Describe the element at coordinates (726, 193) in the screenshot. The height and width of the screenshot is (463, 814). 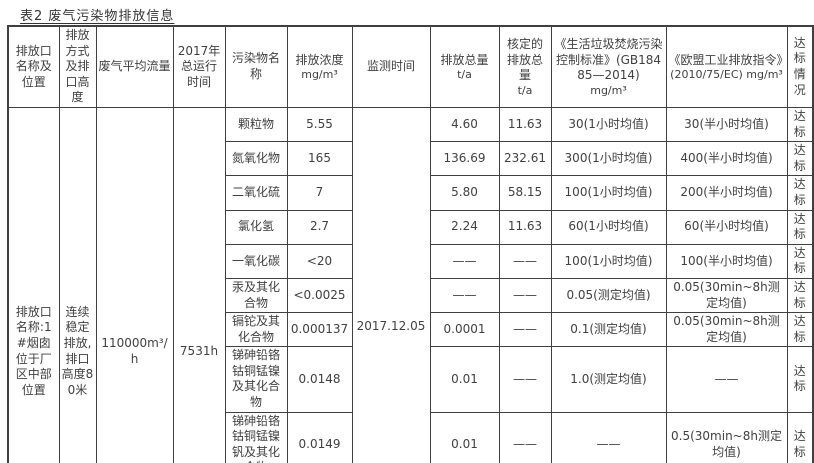
I see `eu-limit-cell: 200(半小时均值)` at that location.